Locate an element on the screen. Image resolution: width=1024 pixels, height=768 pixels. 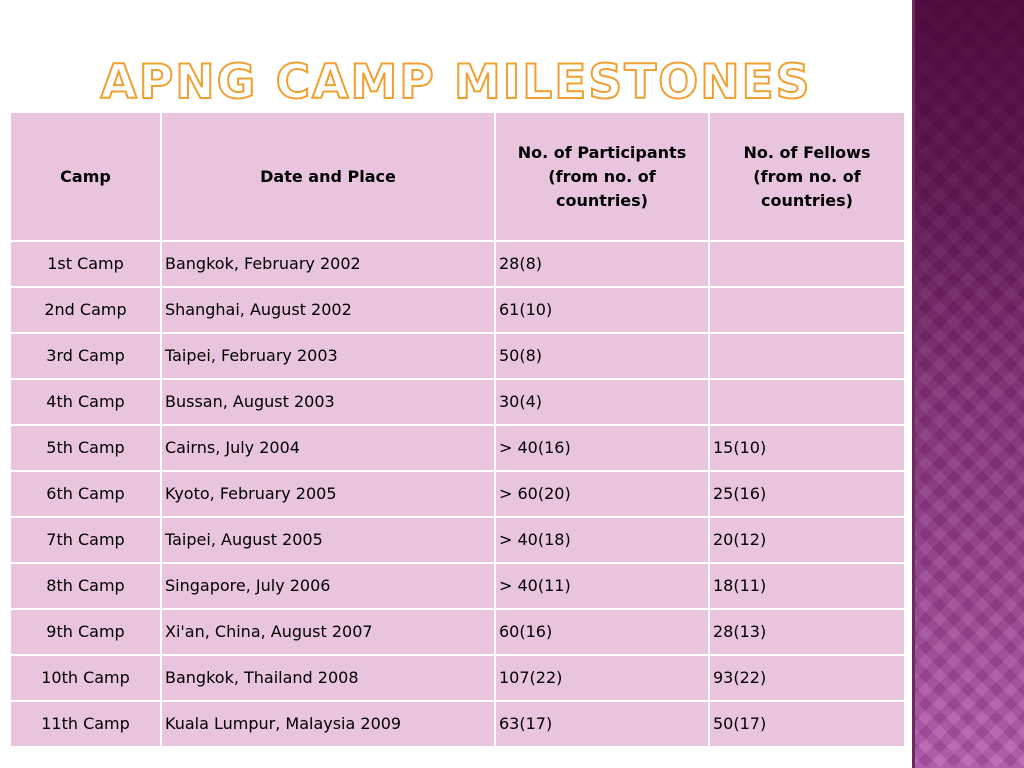
participants-cell: > 40(11) is located at coordinates (602, 586).